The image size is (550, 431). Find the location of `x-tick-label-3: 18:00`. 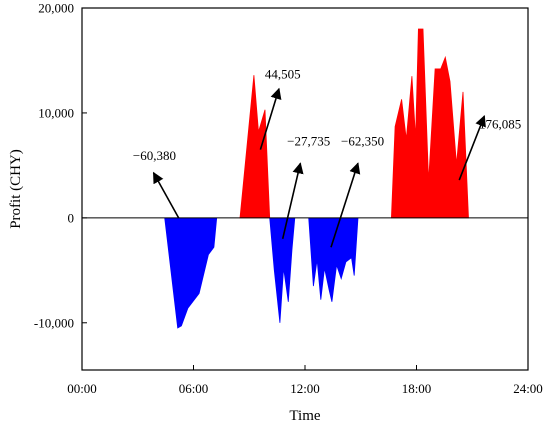

x-tick-label-3: 18:00 is located at coordinates (417, 388).